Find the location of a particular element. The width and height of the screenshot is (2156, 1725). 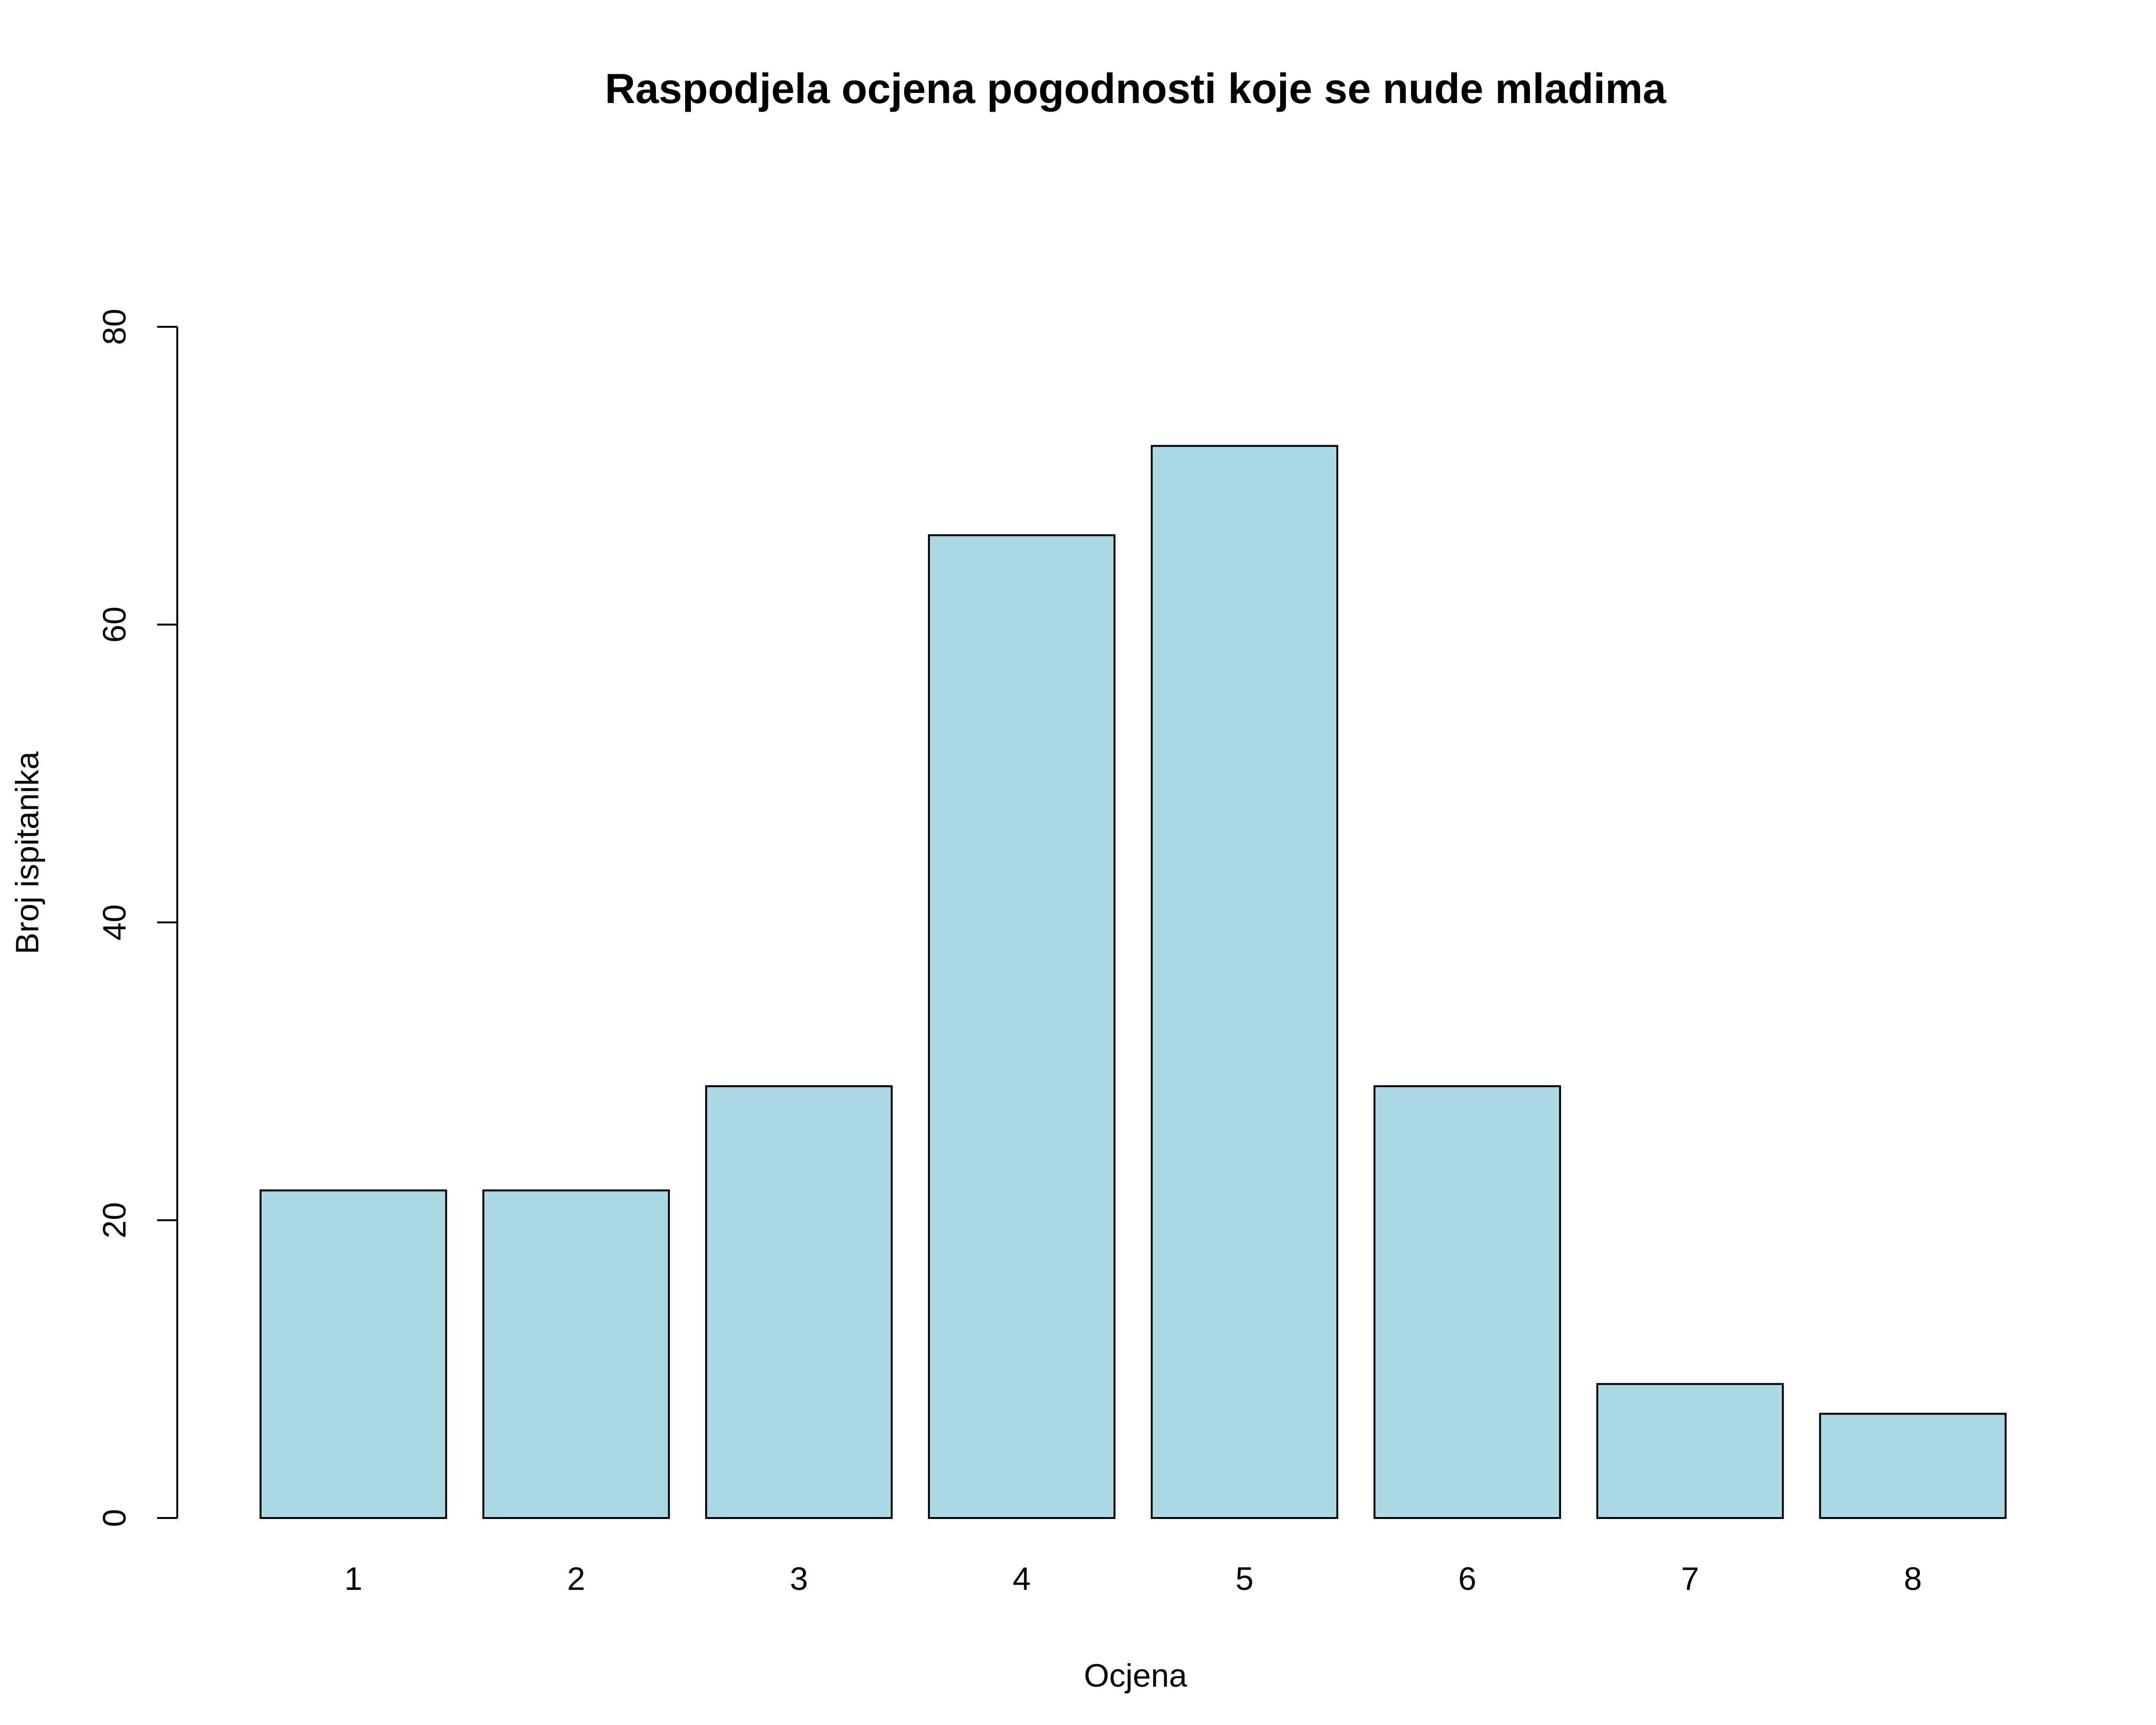

x-tick-label-4: 4 is located at coordinates (1022, 1579).